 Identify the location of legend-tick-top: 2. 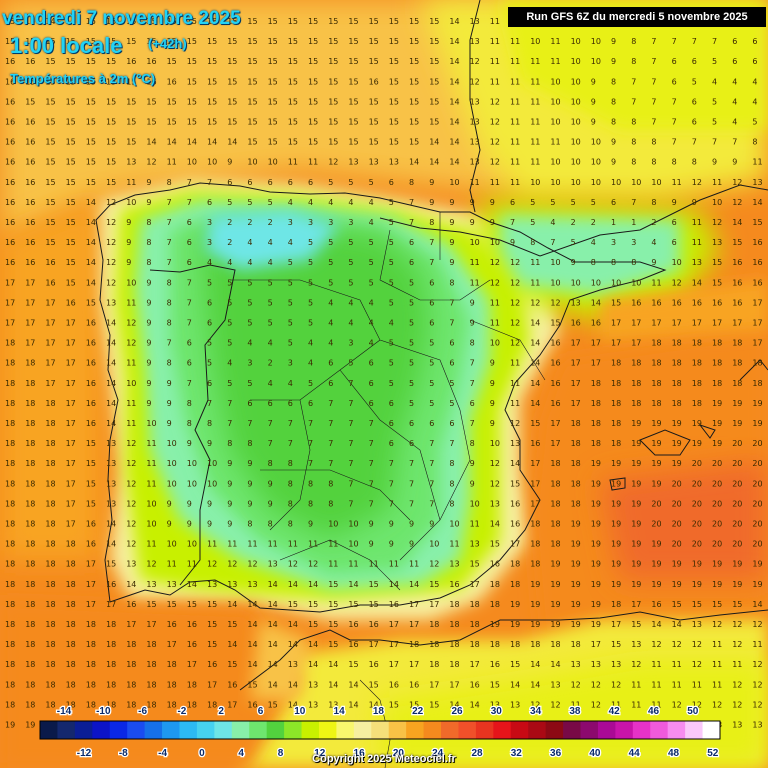
(221, 711).